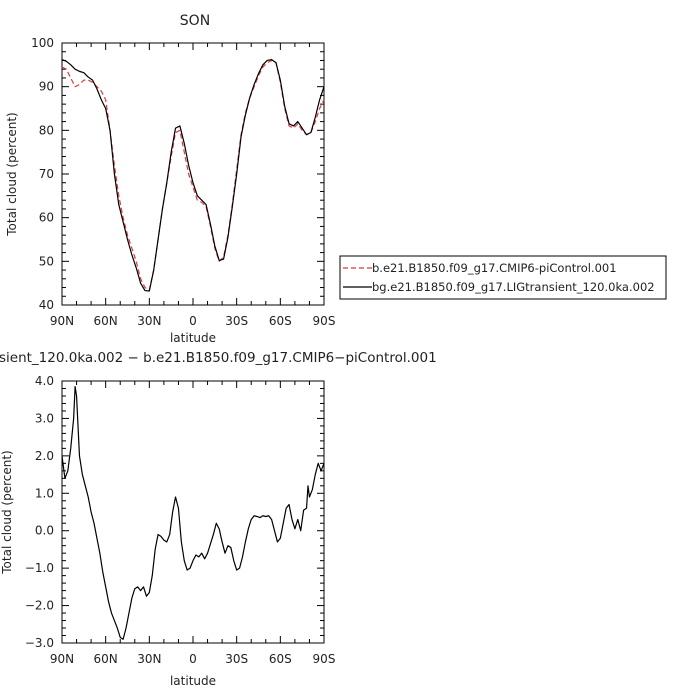 The width and height of the screenshot is (700, 700). Describe the element at coordinates (46, 218) in the screenshot. I see `panel-1-y-tick-label: 60` at that location.